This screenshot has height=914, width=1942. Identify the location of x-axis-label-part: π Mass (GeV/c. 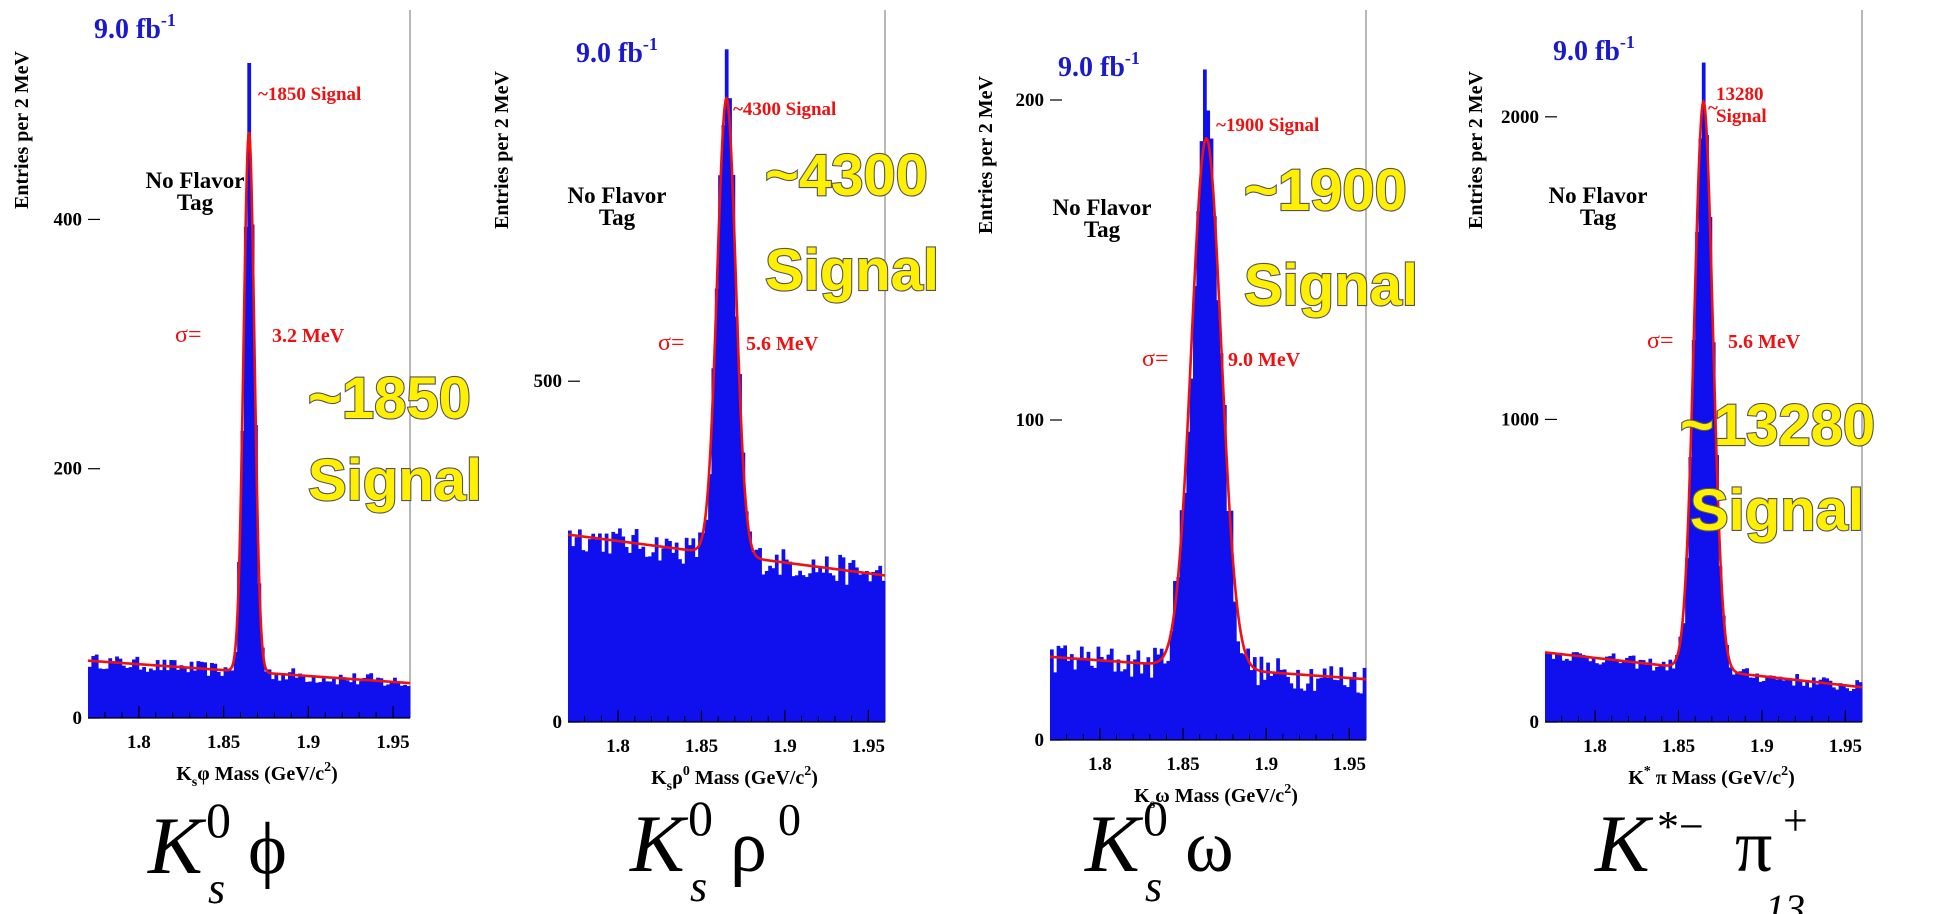
(1716, 778).